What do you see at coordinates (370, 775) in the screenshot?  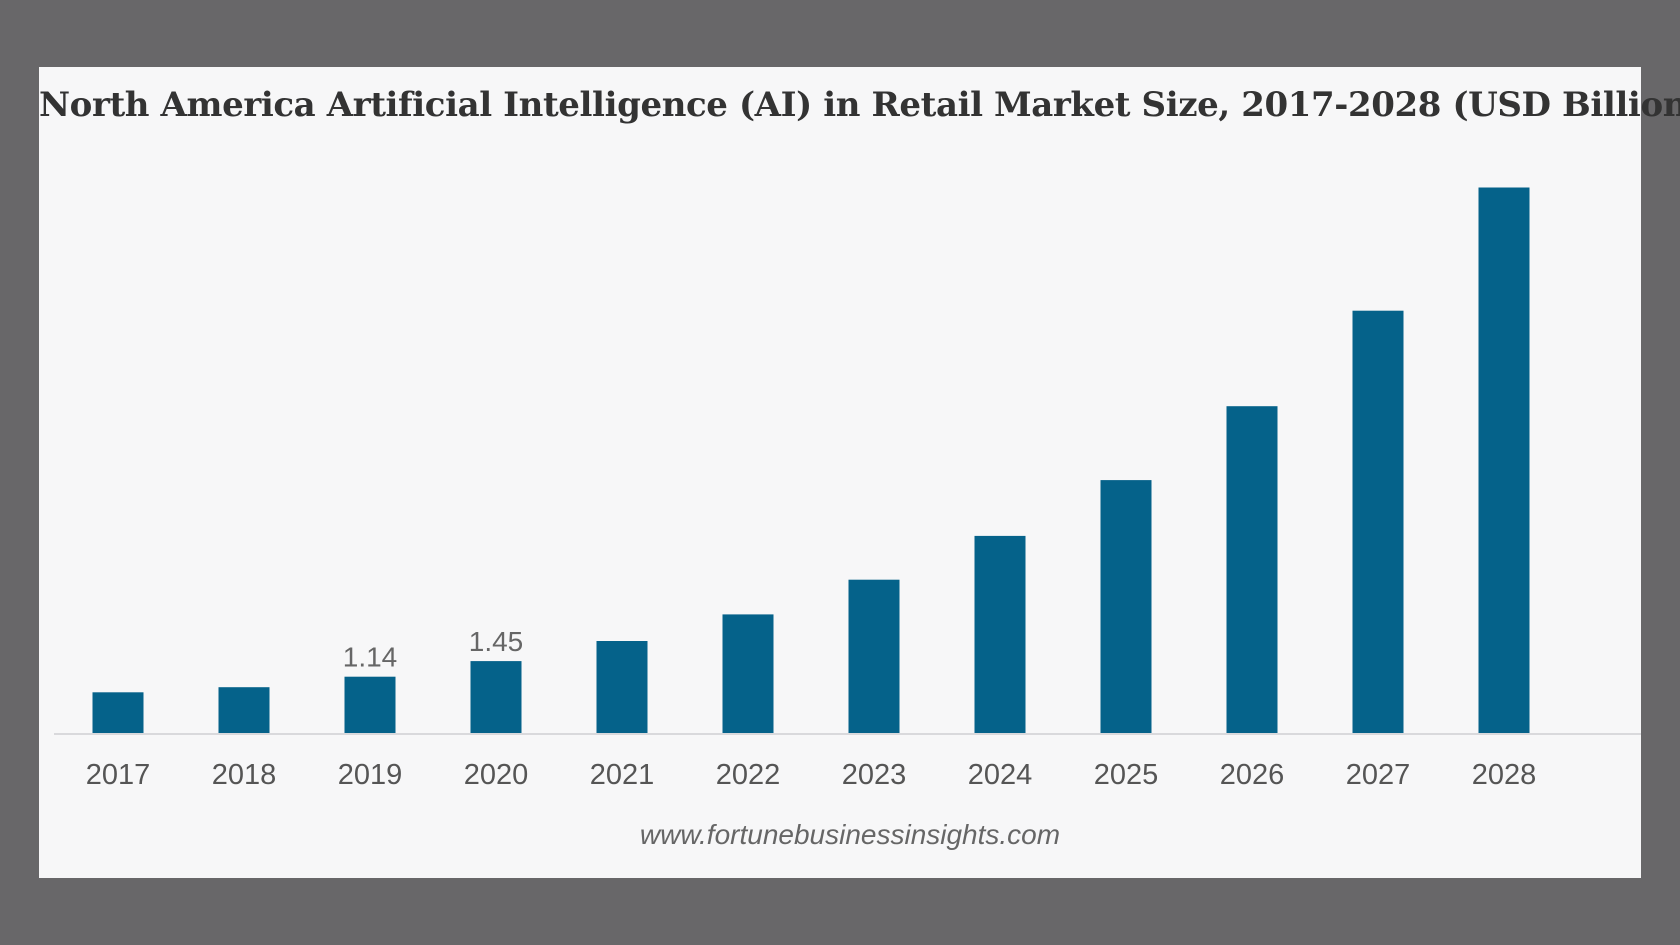 I see `x-tick-label-2019: 2019` at bounding box center [370, 775].